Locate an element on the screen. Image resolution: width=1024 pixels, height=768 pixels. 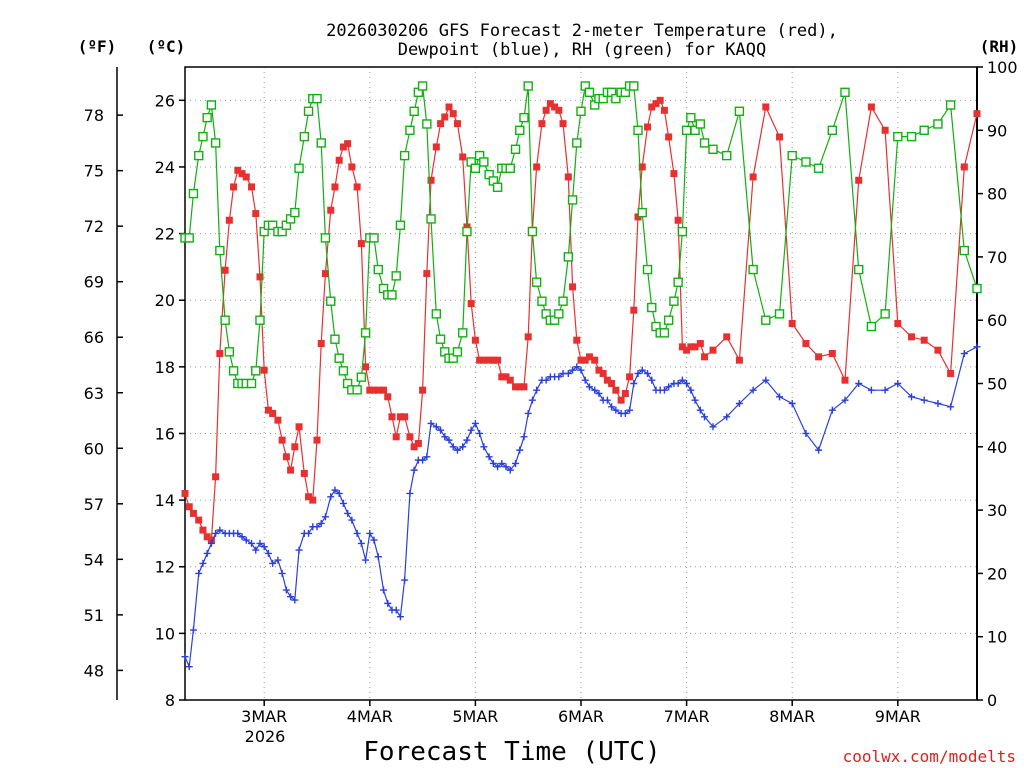
rh-axis-unit: (RH) is located at coordinates (999, 46).